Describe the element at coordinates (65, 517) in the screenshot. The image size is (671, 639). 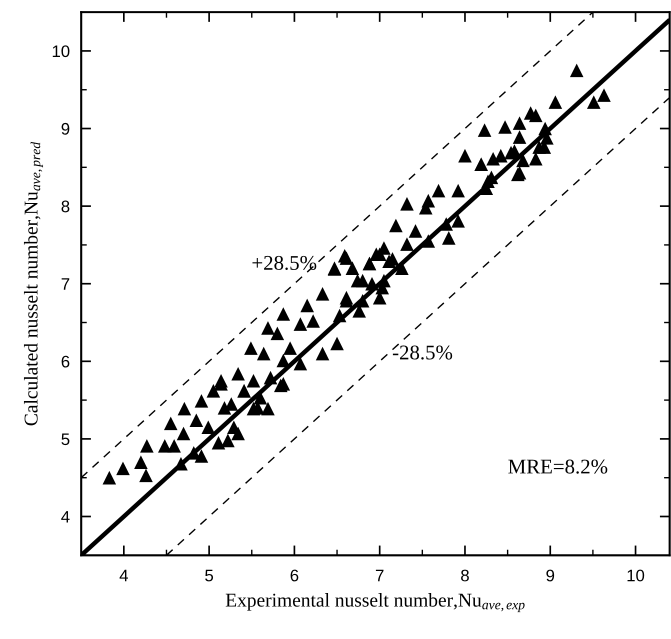
I see `y-tick-label: 4` at that location.